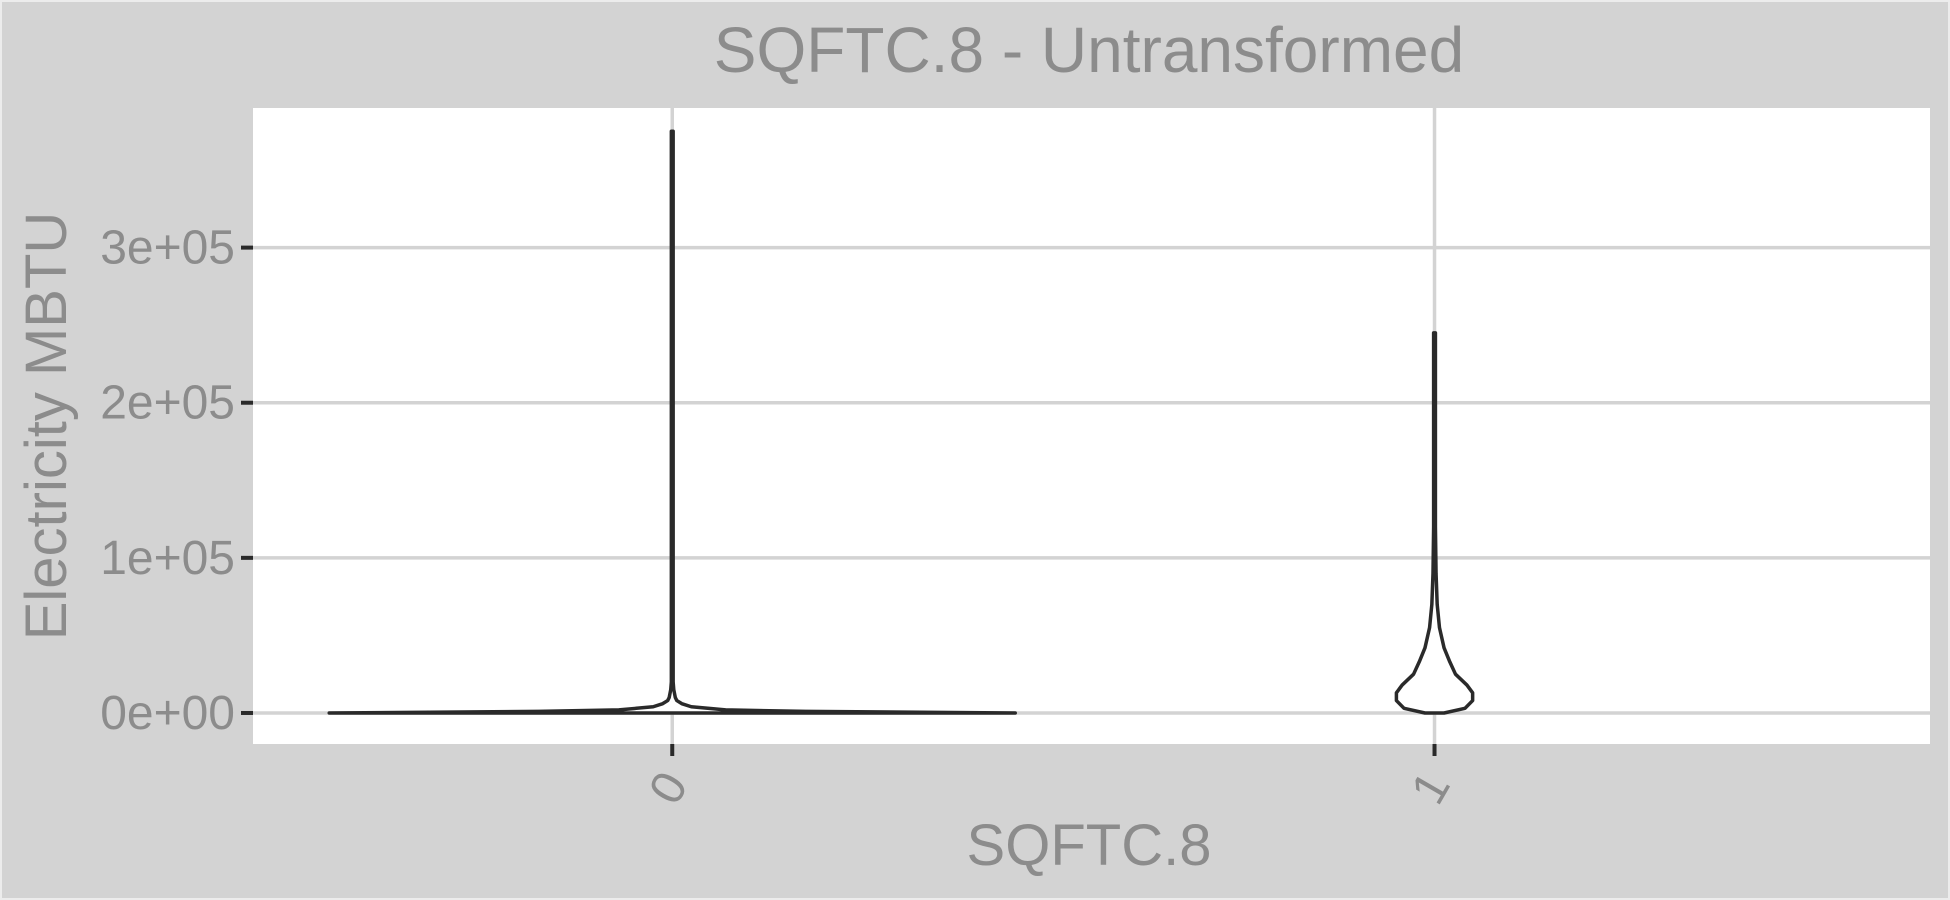 The image size is (1950, 900). Describe the element at coordinates (668, 788) in the screenshot. I see `x-tick-label: 0` at that location.